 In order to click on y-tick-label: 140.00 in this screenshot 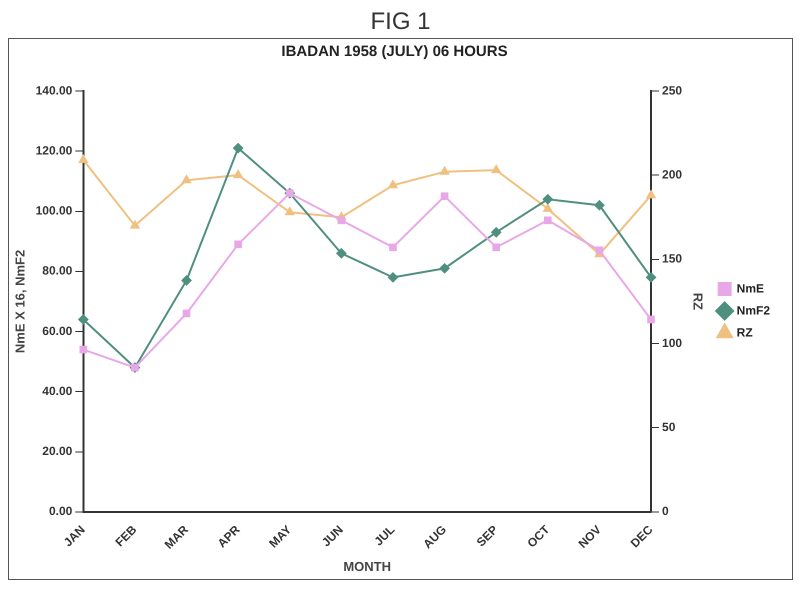, I will do `click(54, 90)`.